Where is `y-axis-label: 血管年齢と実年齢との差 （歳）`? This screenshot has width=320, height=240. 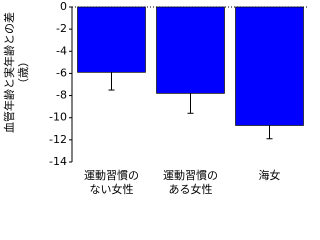 y-axis-label: 血管年齢と実年齢との差 （歳） is located at coordinates (16, 72).